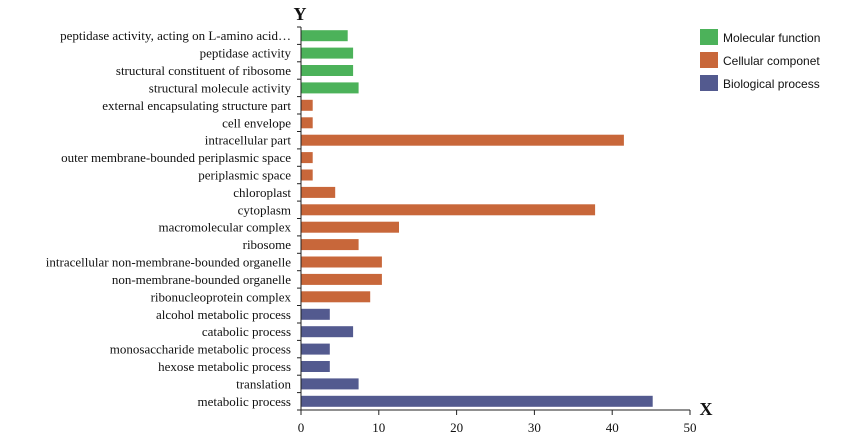 The image size is (850, 445). I want to click on x-tick-label: 0, so click(301, 427).